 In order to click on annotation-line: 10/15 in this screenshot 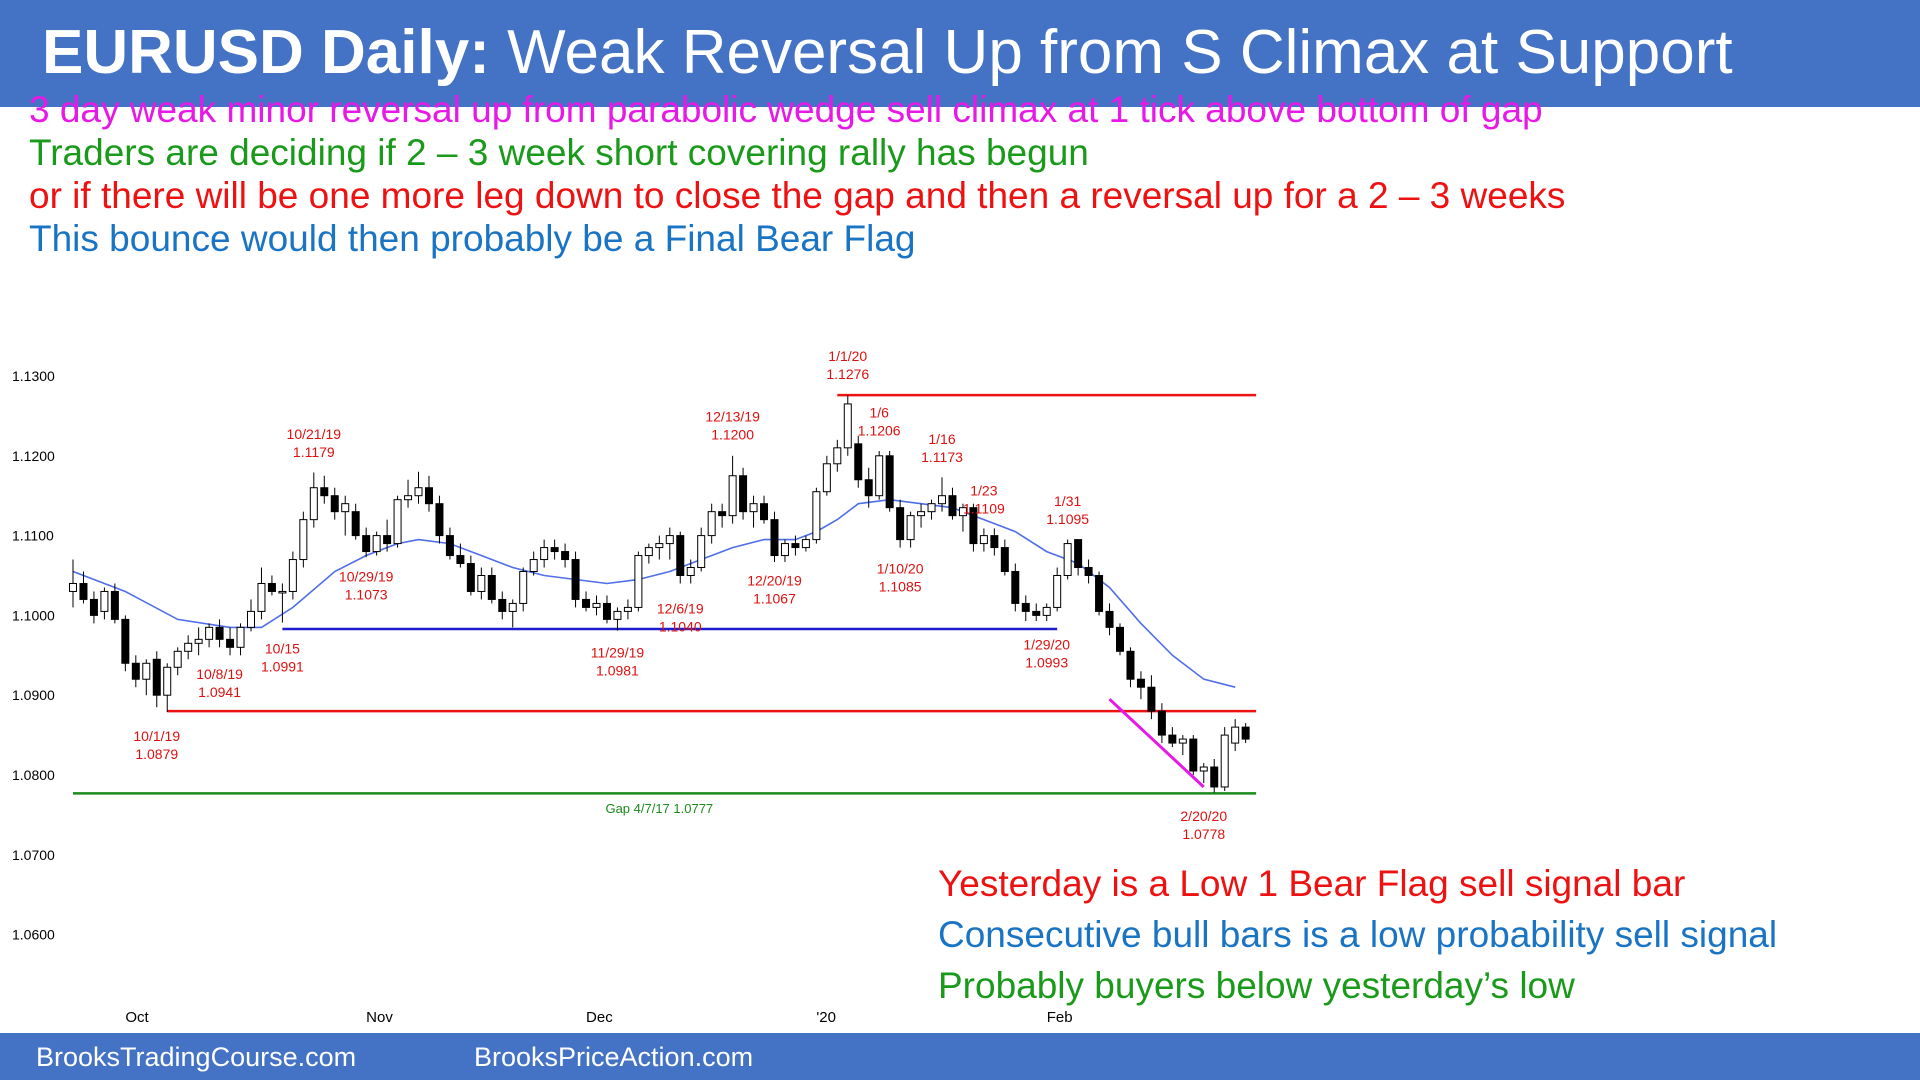, I will do `click(282, 648)`.